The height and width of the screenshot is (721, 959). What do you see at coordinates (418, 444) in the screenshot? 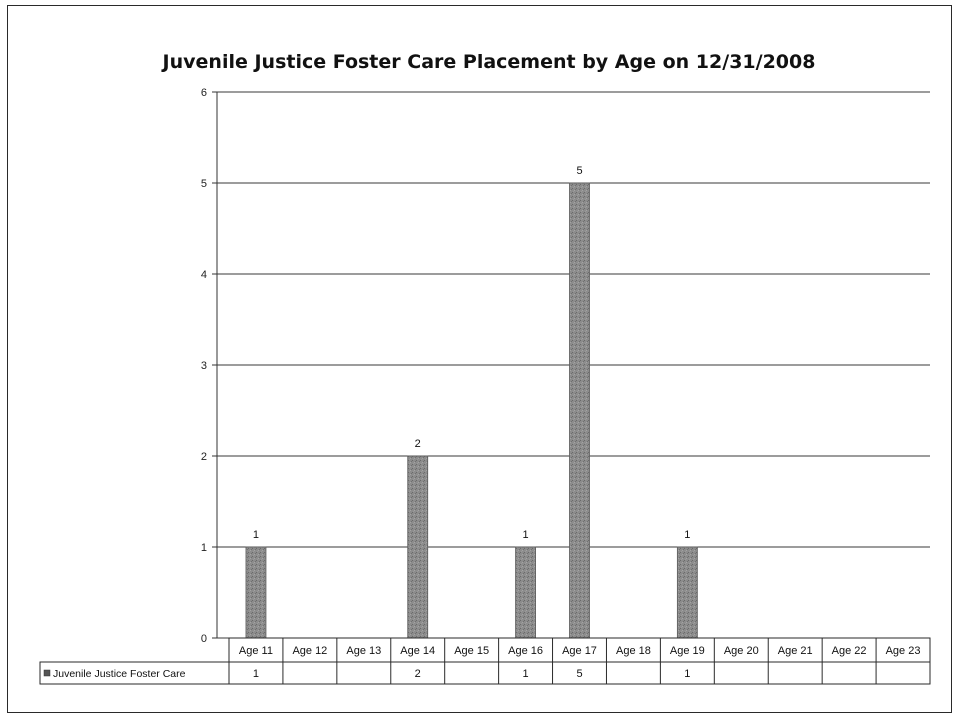
I see `data-label-age-14: 2` at bounding box center [418, 444].